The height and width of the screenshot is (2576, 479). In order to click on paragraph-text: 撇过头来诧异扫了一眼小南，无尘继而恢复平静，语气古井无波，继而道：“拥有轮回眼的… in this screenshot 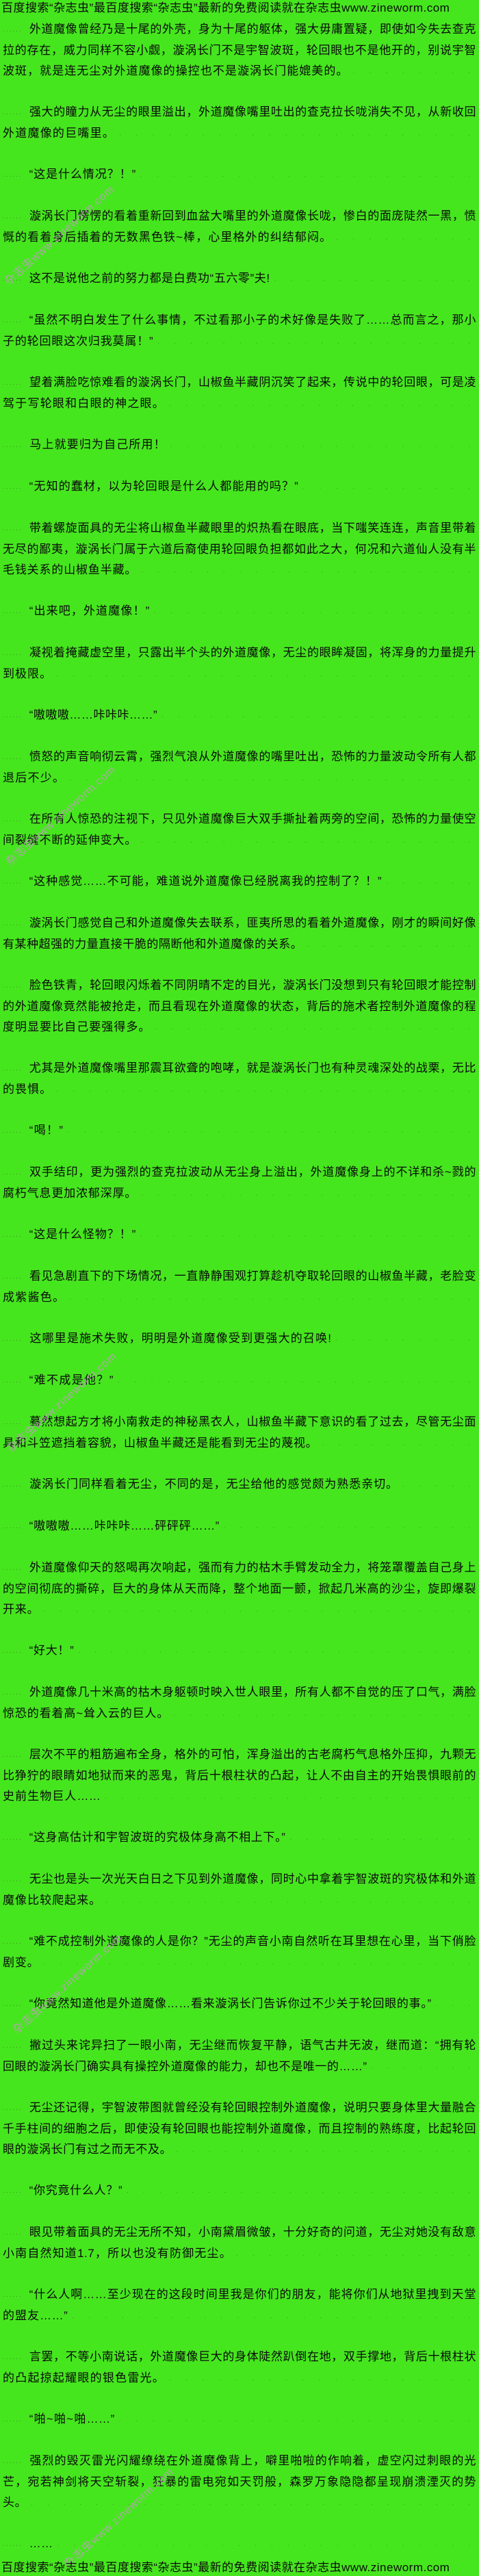, I will do `click(239, 2056)`.